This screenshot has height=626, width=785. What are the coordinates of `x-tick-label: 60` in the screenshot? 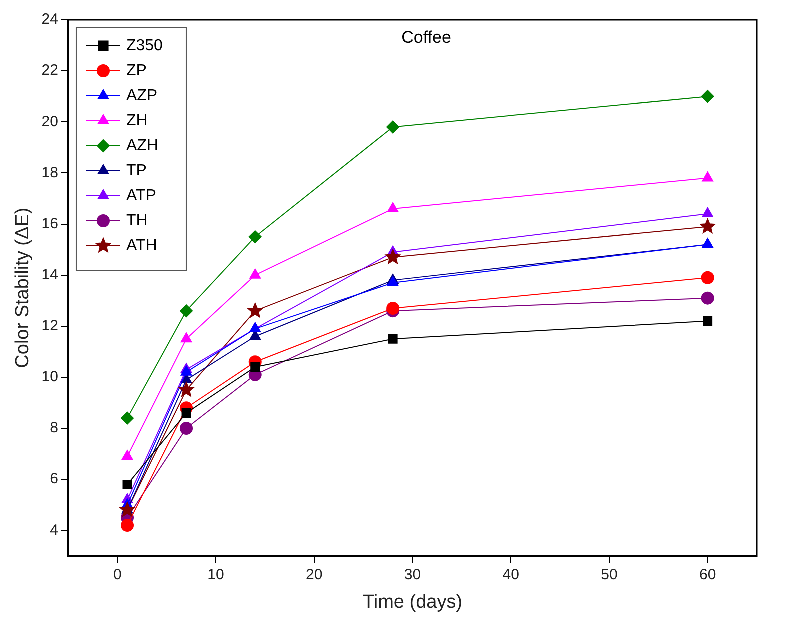 It's located at (707, 575).